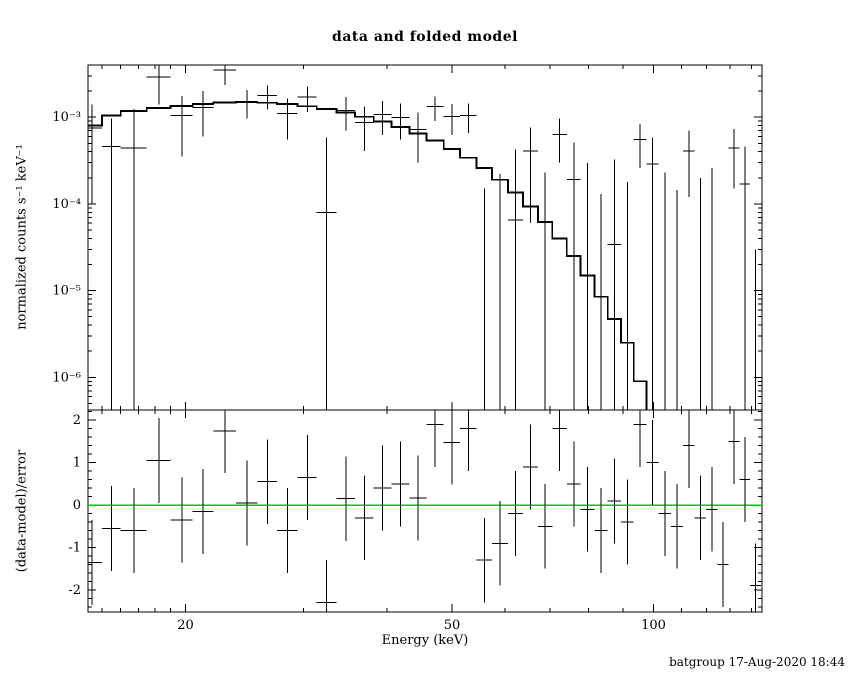 This screenshot has height=680, width=850. Describe the element at coordinates (77, 463) in the screenshot. I see `svg-text: 1` at that location.